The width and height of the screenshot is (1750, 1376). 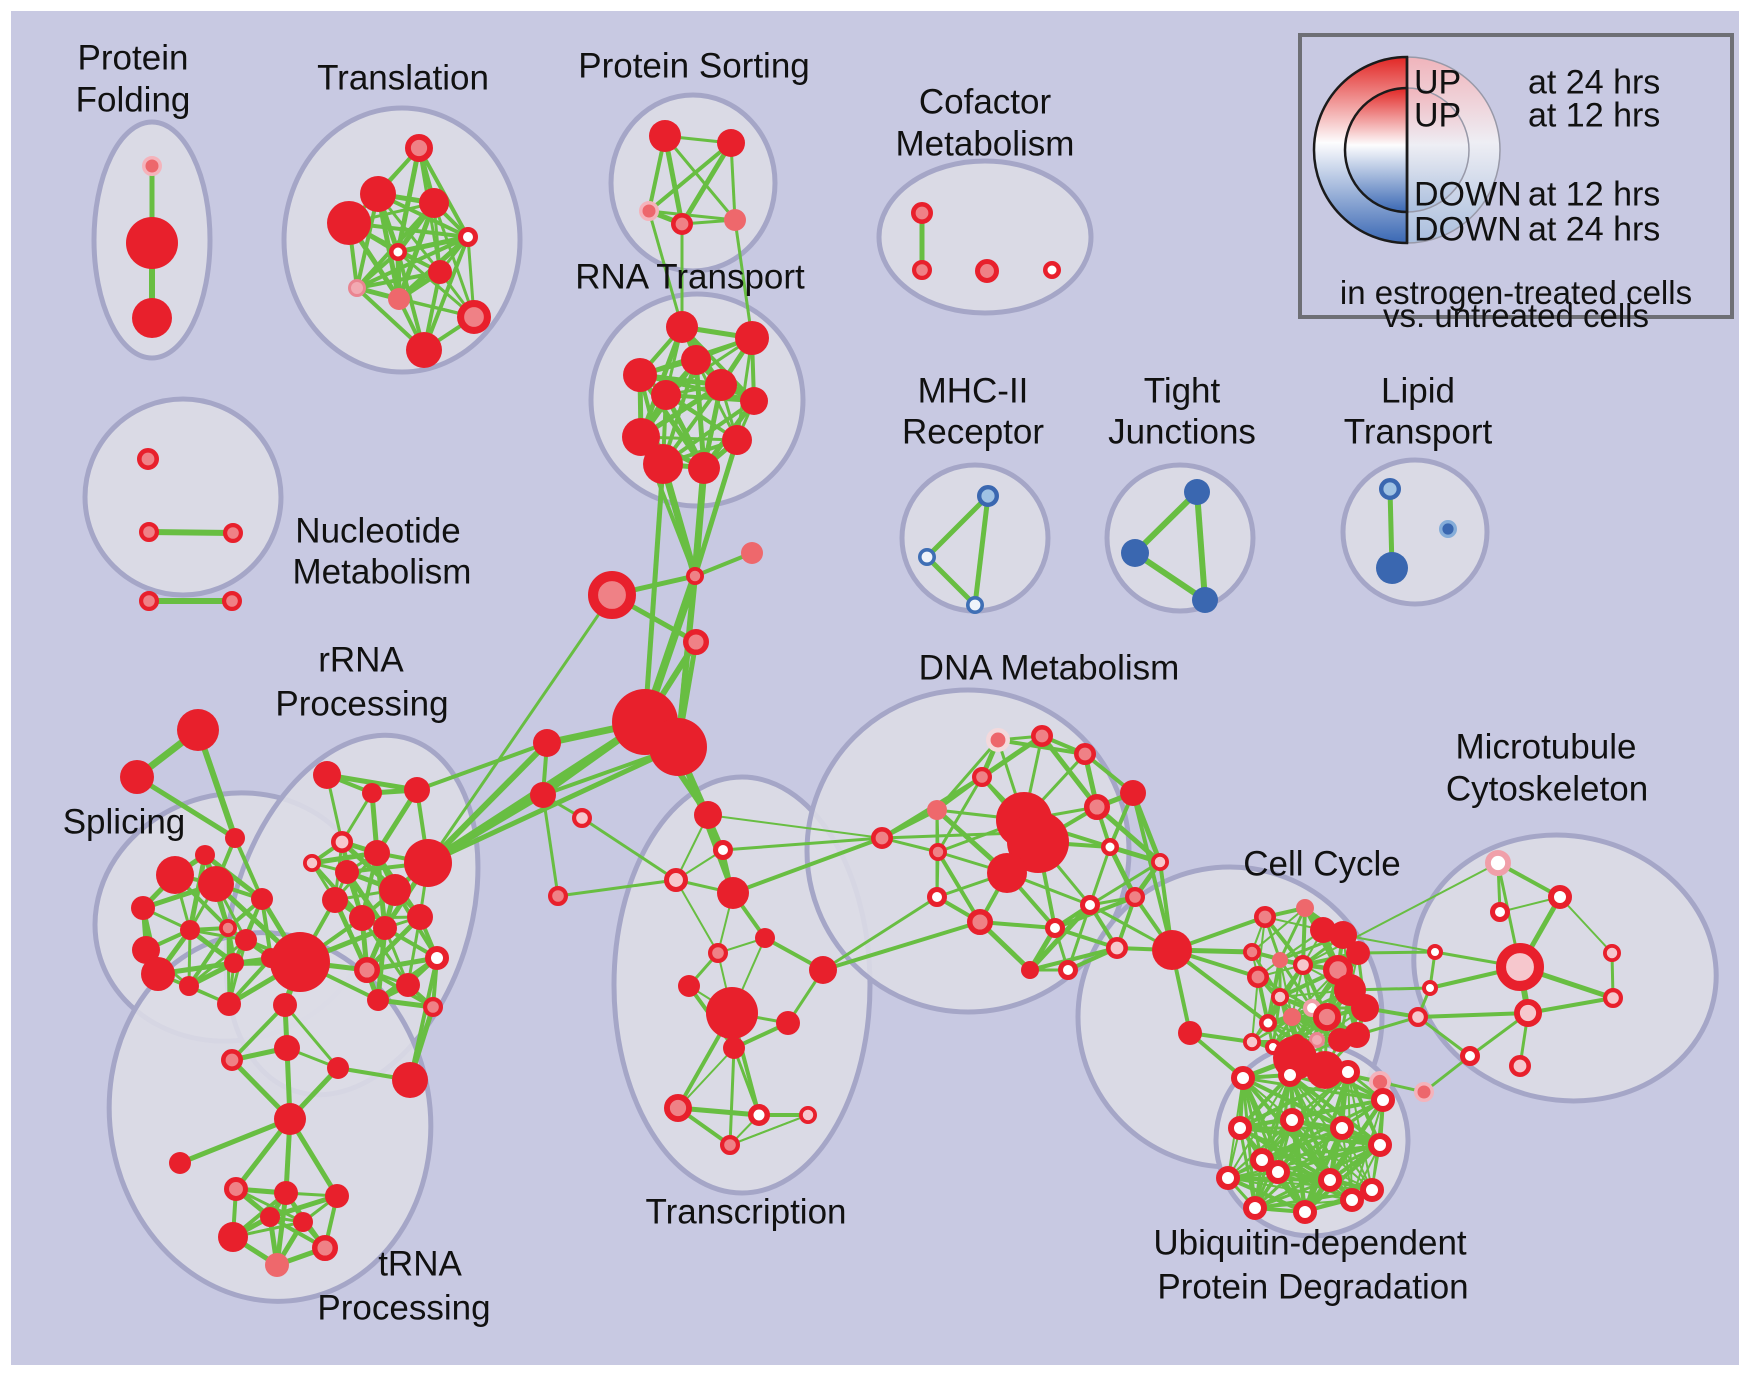 What do you see at coordinates (746, 1212) in the screenshot?
I see `cluster-label-transcription: Transcription` at bounding box center [746, 1212].